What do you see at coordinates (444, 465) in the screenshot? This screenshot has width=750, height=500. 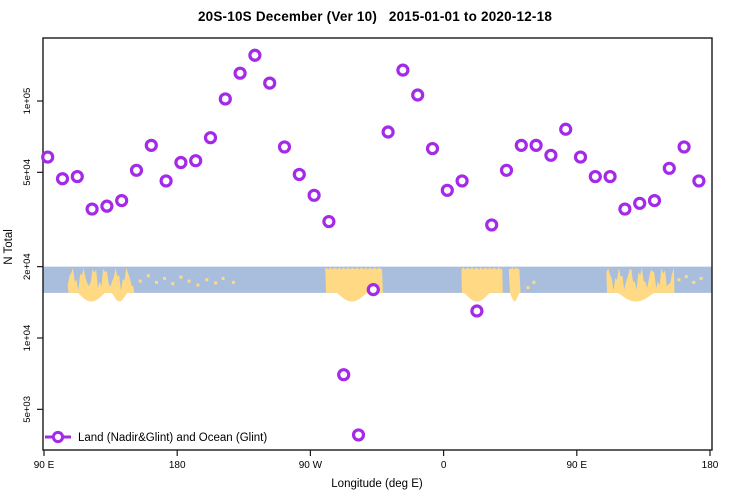 I see `x-tick-label: 0` at bounding box center [444, 465].